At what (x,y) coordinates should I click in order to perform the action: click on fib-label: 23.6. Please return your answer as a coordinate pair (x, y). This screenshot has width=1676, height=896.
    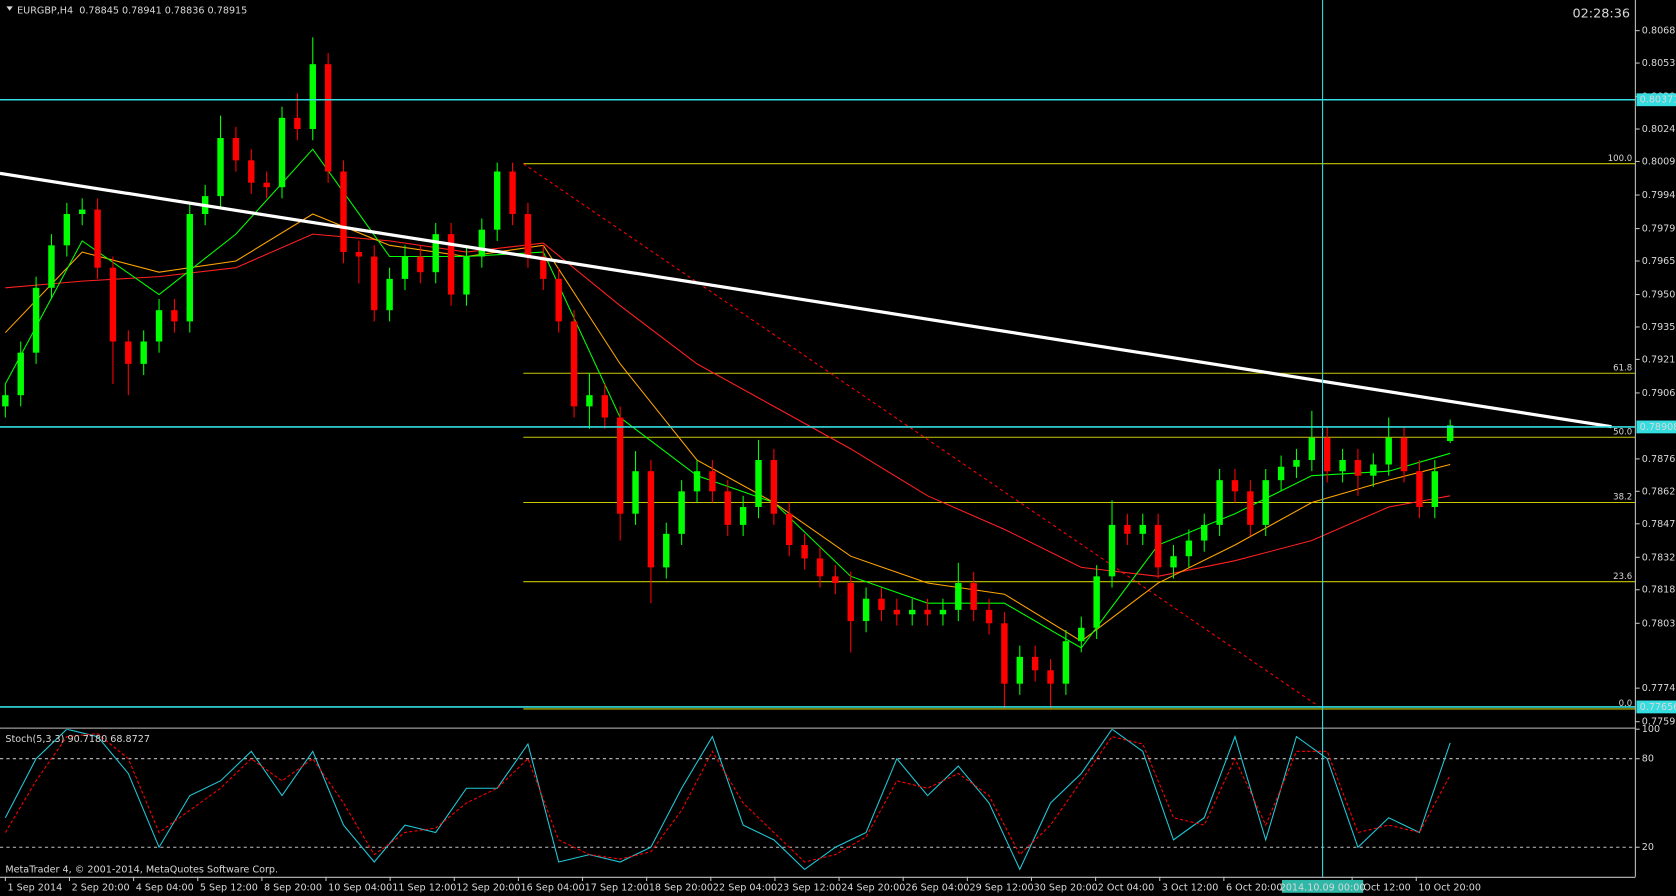
    Looking at the image, I should click on (1622, 577).